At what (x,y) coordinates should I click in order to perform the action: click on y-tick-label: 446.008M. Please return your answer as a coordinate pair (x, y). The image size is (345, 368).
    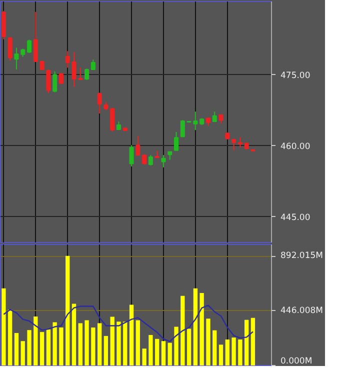
    Looking at the image, I should click on (301, 311).